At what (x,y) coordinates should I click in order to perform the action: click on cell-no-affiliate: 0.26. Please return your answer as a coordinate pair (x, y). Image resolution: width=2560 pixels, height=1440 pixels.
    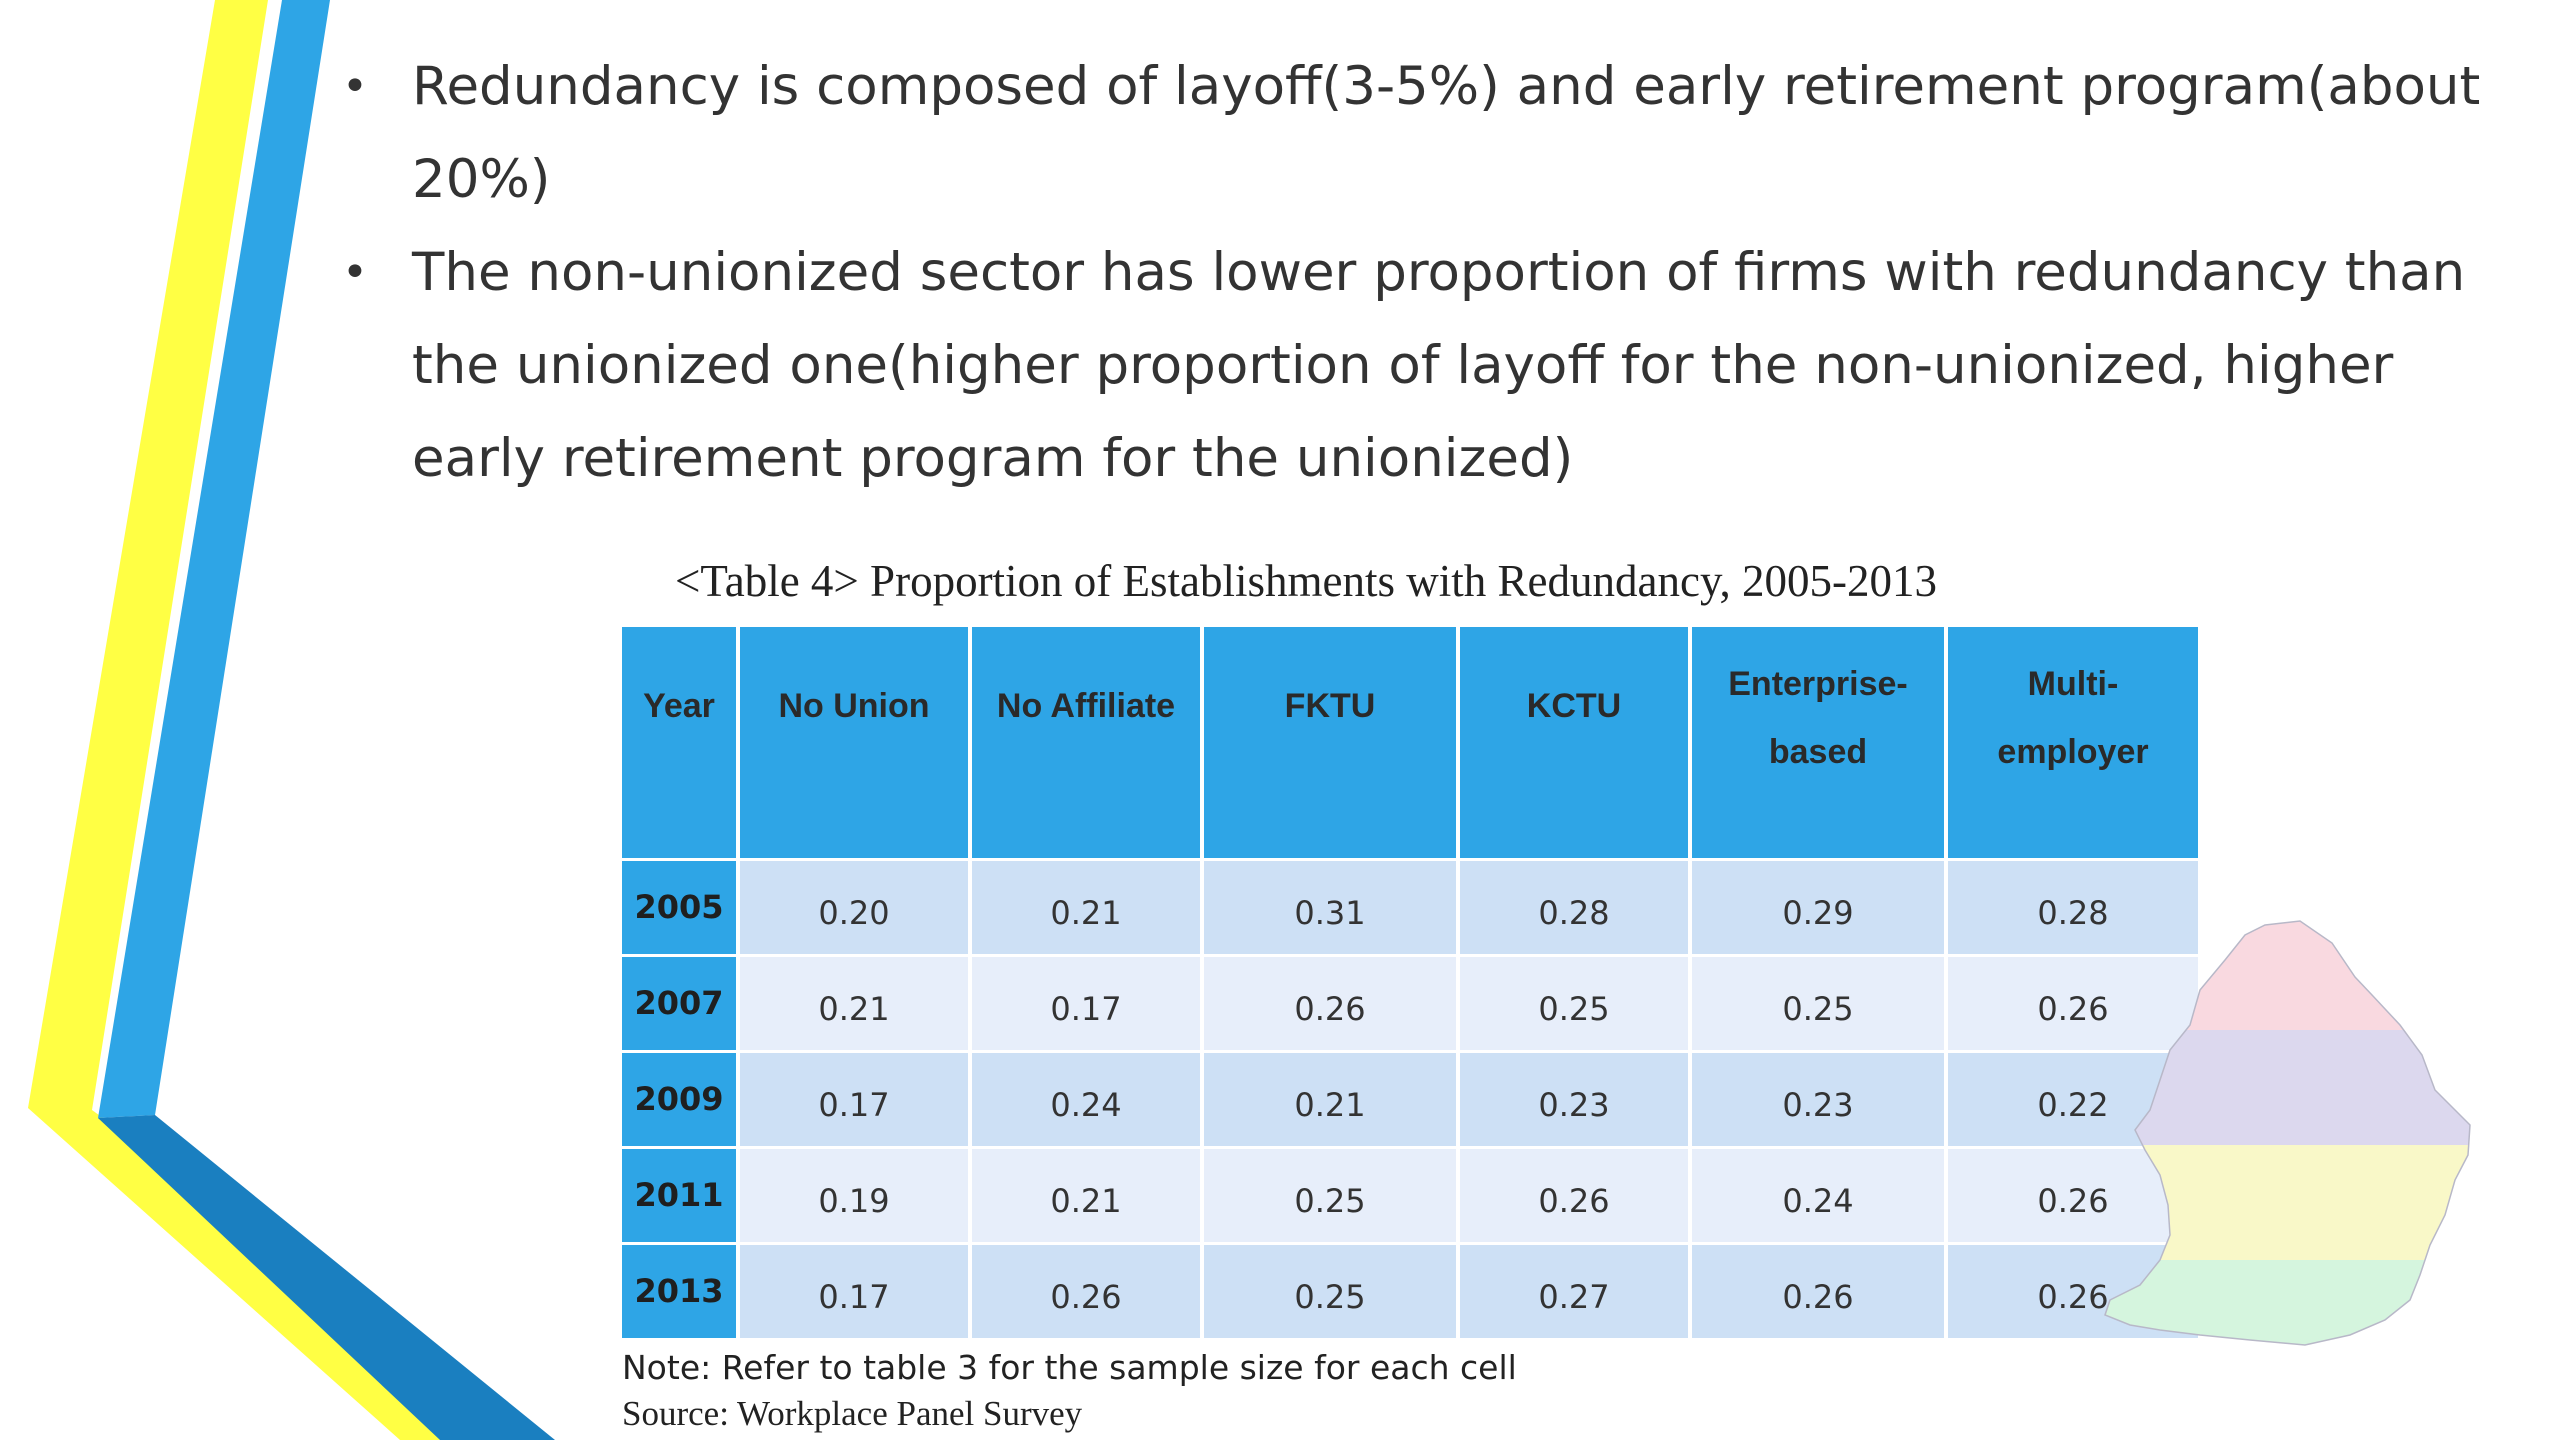
    Looking at the image, I should click on (1086, 1291).